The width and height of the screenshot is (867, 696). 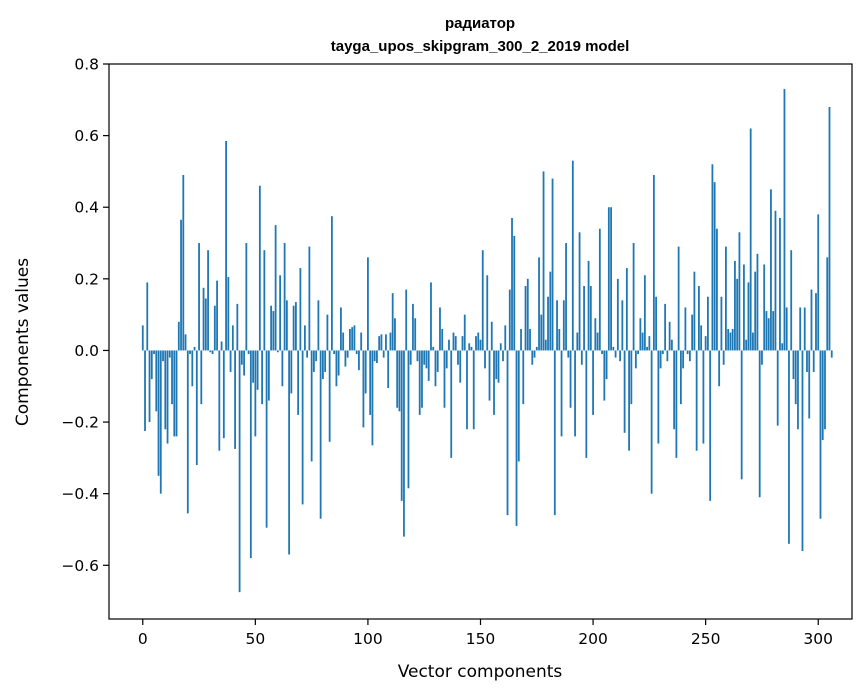 What do you see at coordinates (80, 494) in the screenshot?
I see `y-tick-label: −0.4` at bounding box center [80, 494].